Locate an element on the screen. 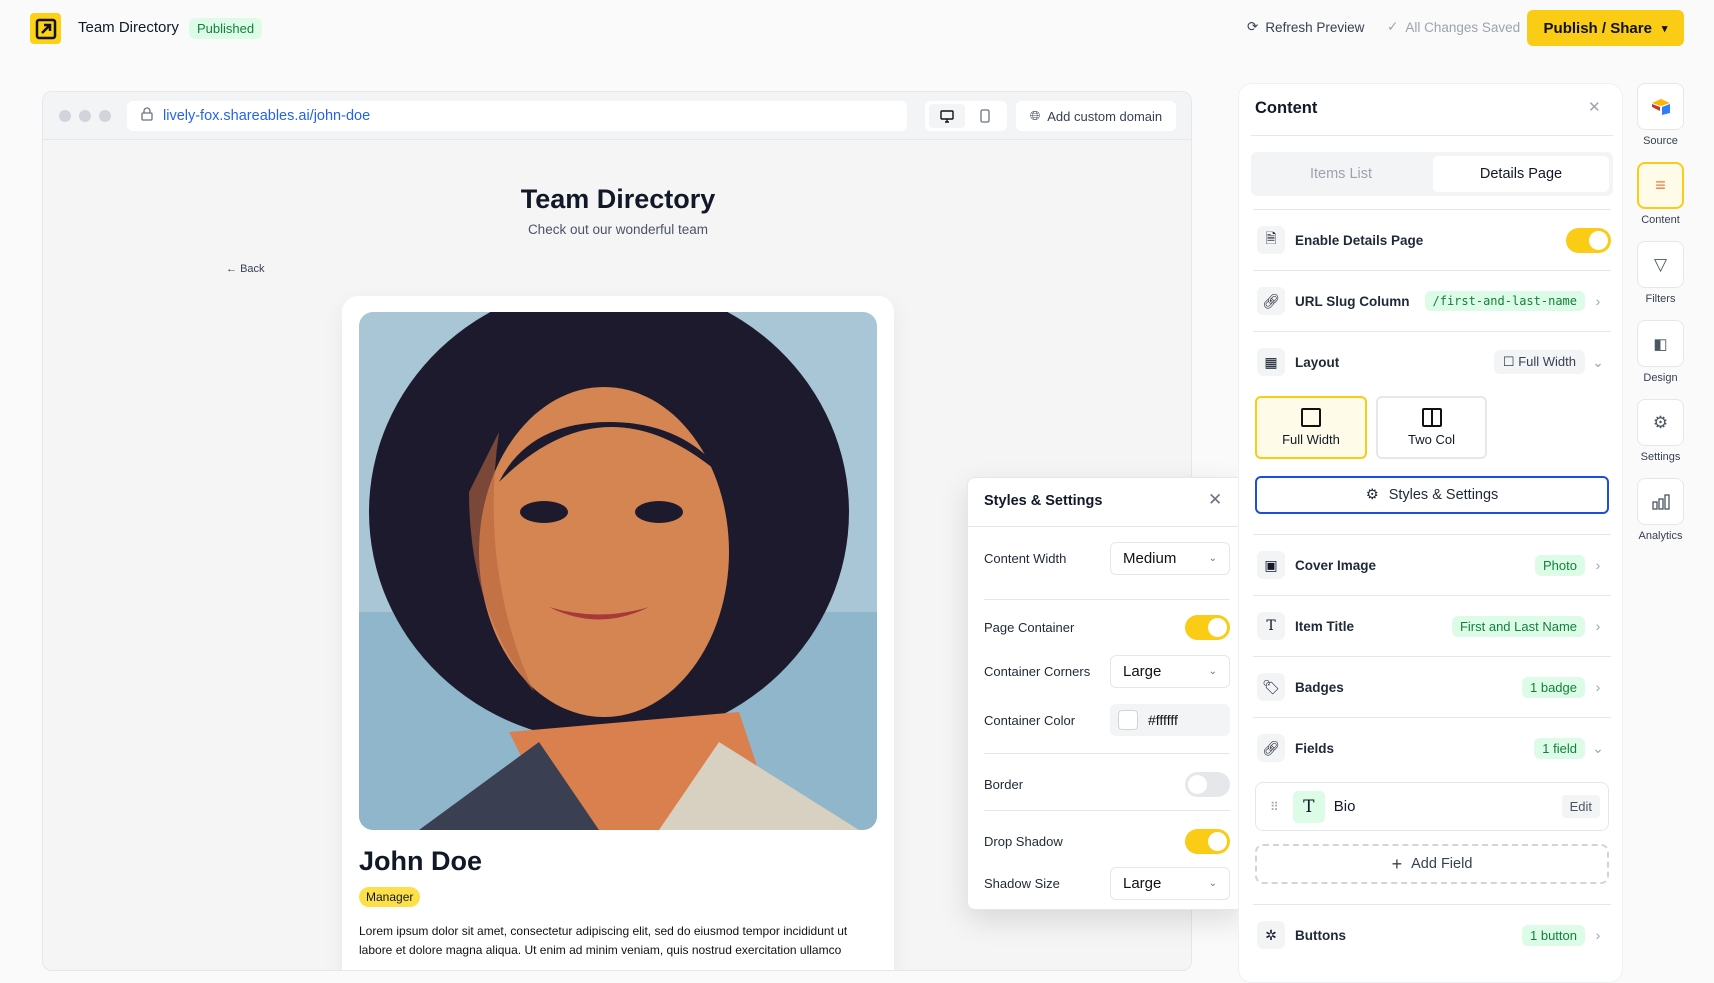 The image size is (1714, 983). back-link: ← Back is located at coordinates (245, 269).